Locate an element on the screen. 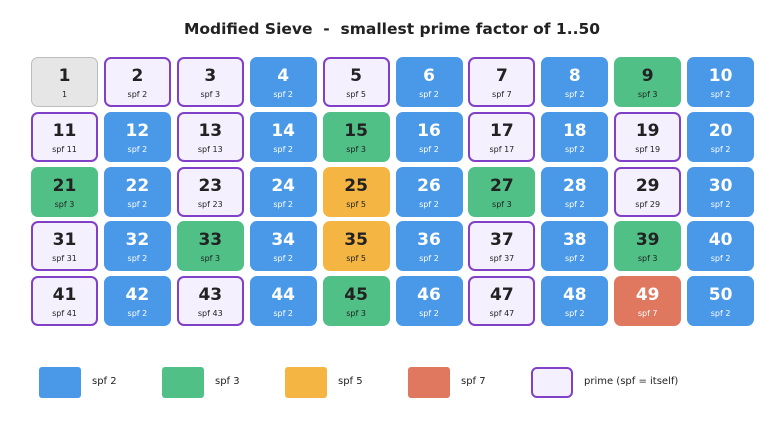  cell-number: 48 is located at coordinates (574, 295).